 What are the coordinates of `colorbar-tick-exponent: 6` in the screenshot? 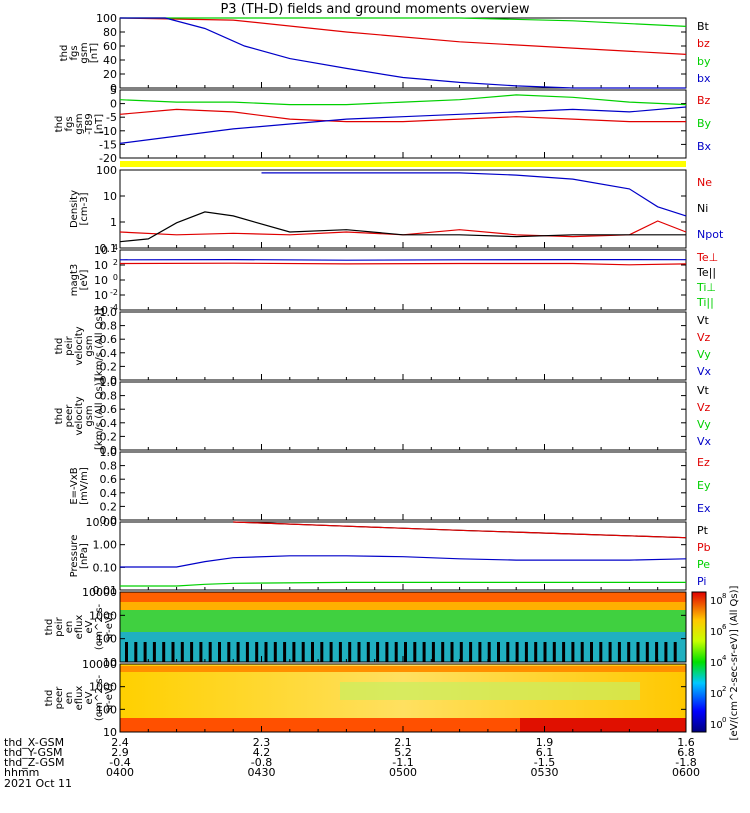 It's located at (724, 627).